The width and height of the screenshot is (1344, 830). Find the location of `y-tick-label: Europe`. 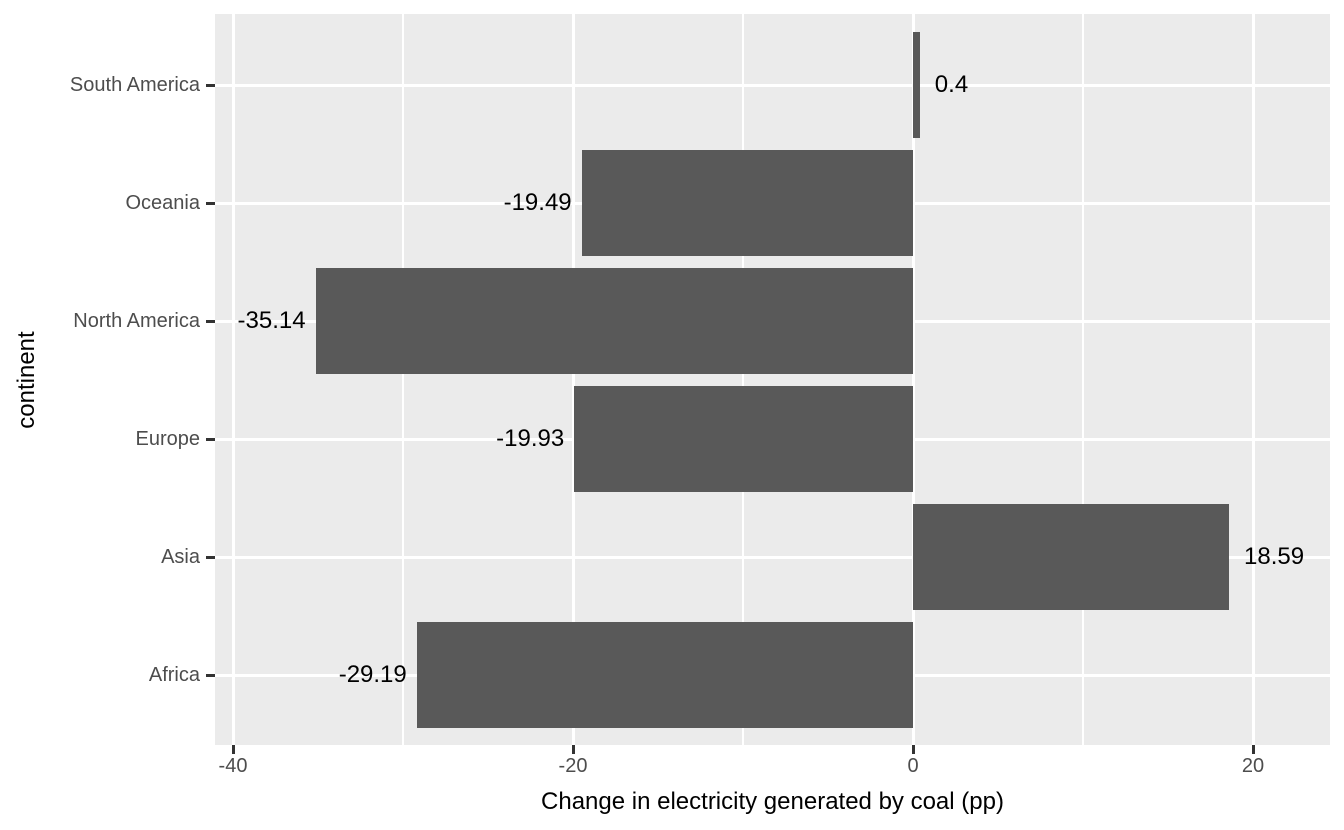

y-tick-label: Europe is located at coordinates (168, 439).